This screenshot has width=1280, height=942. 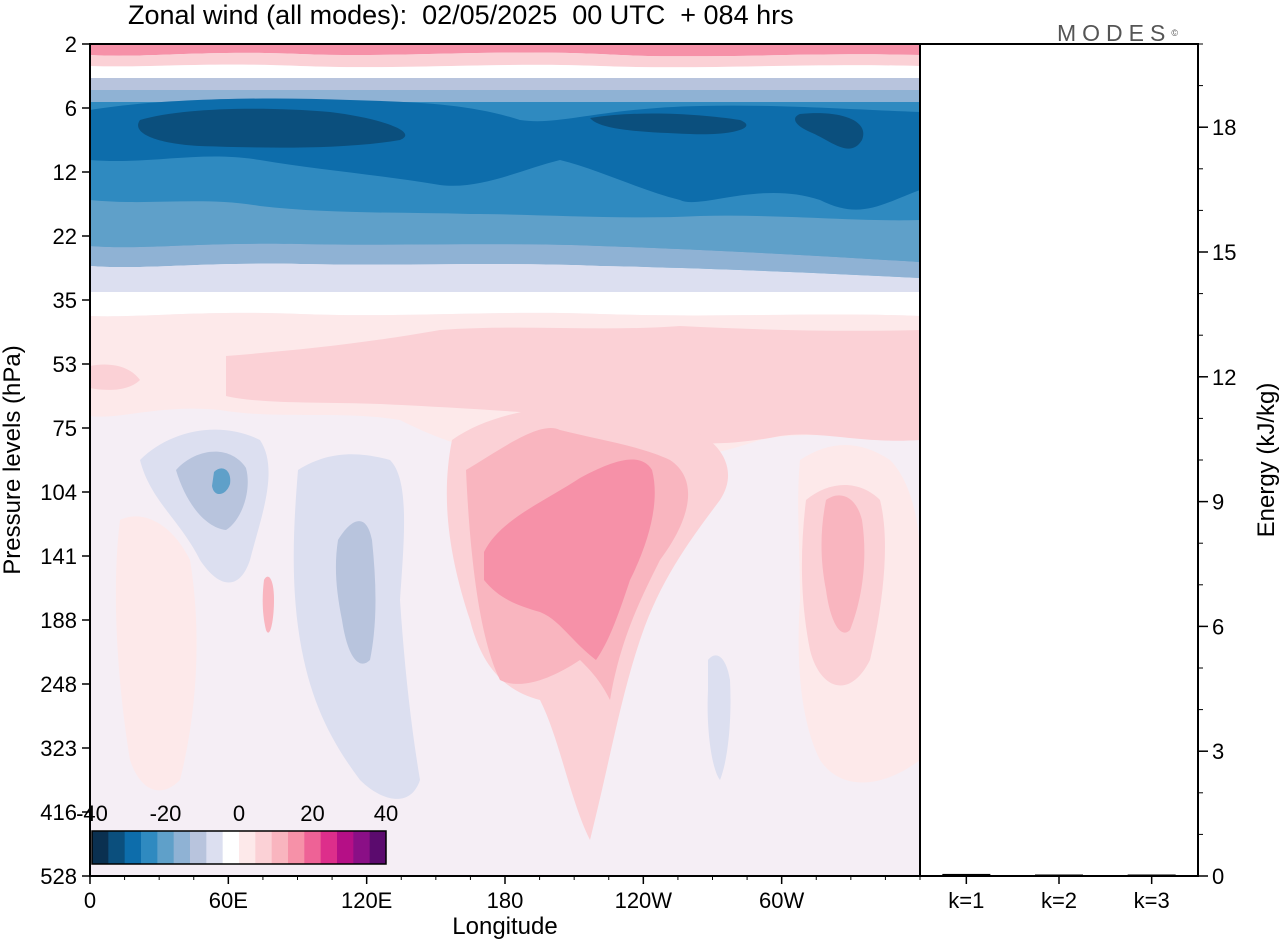 I want to click on energy-tick-label: 6, so click(x=1218, y=626).